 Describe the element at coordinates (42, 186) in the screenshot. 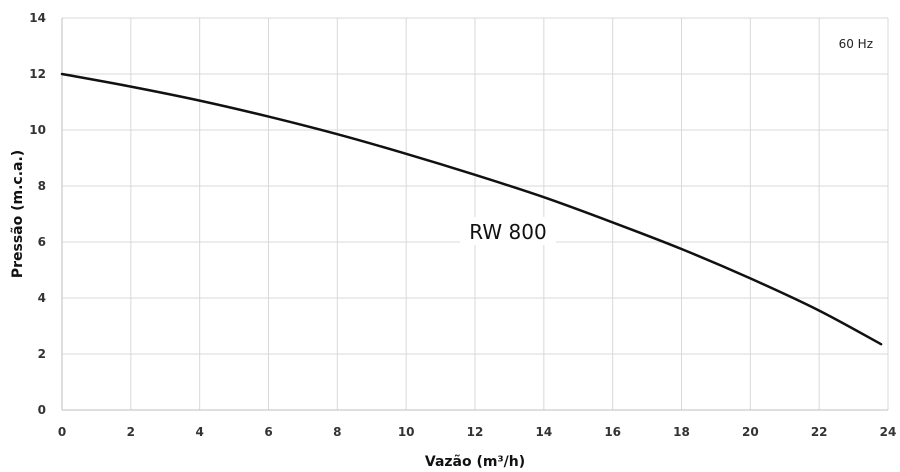

I see `y-tick-label: 8` at that location.